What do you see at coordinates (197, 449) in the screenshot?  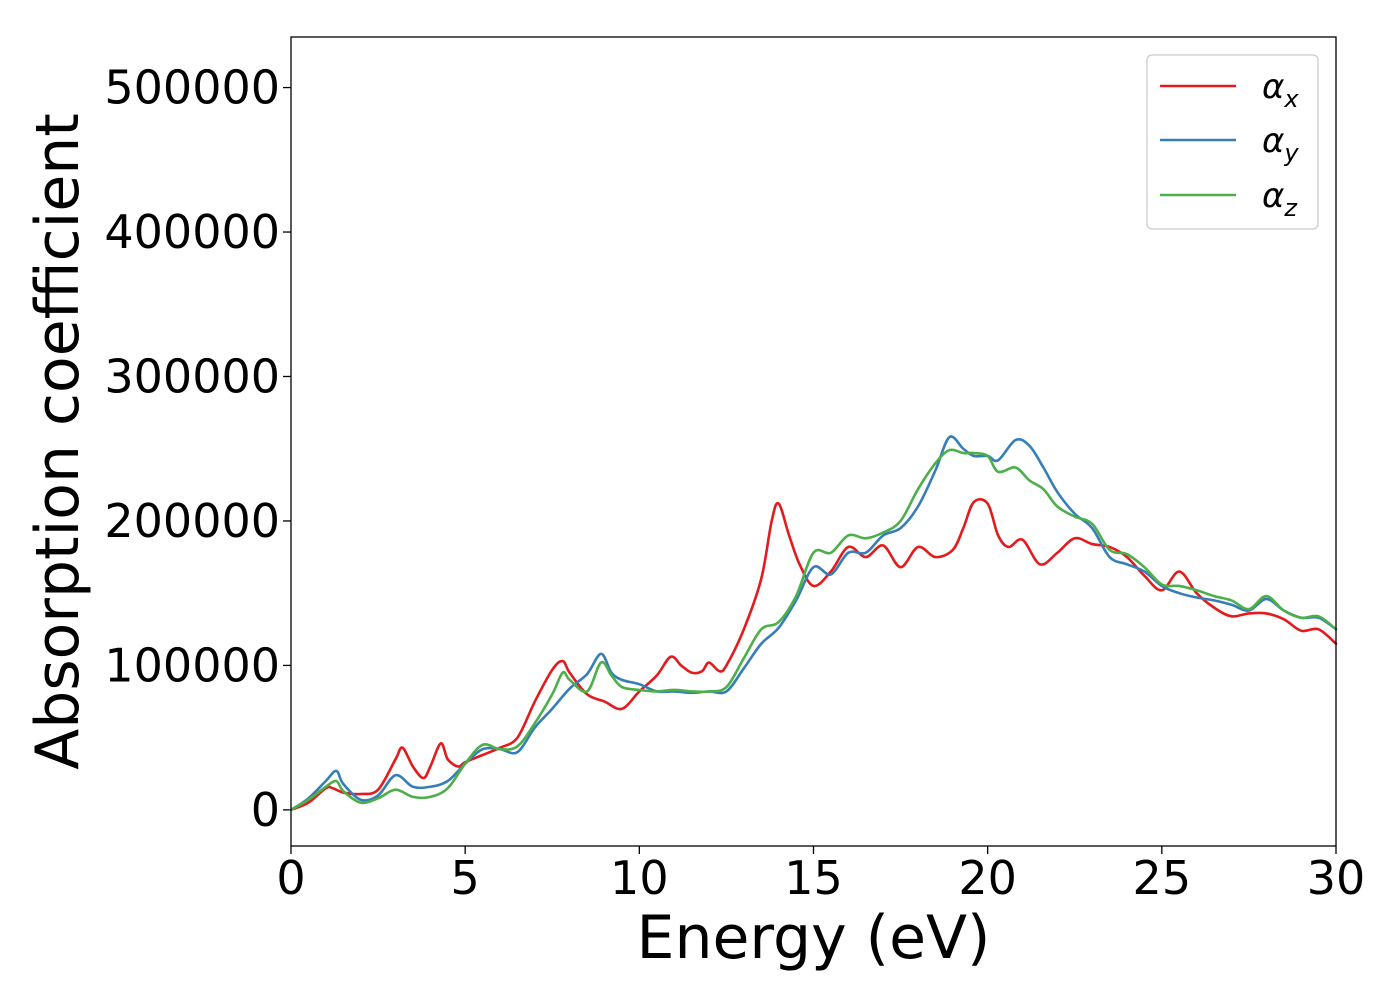 I see `y-axis-ticks: 0 100000 200000 300000 400000 500000` at bounding box center [197, 449].